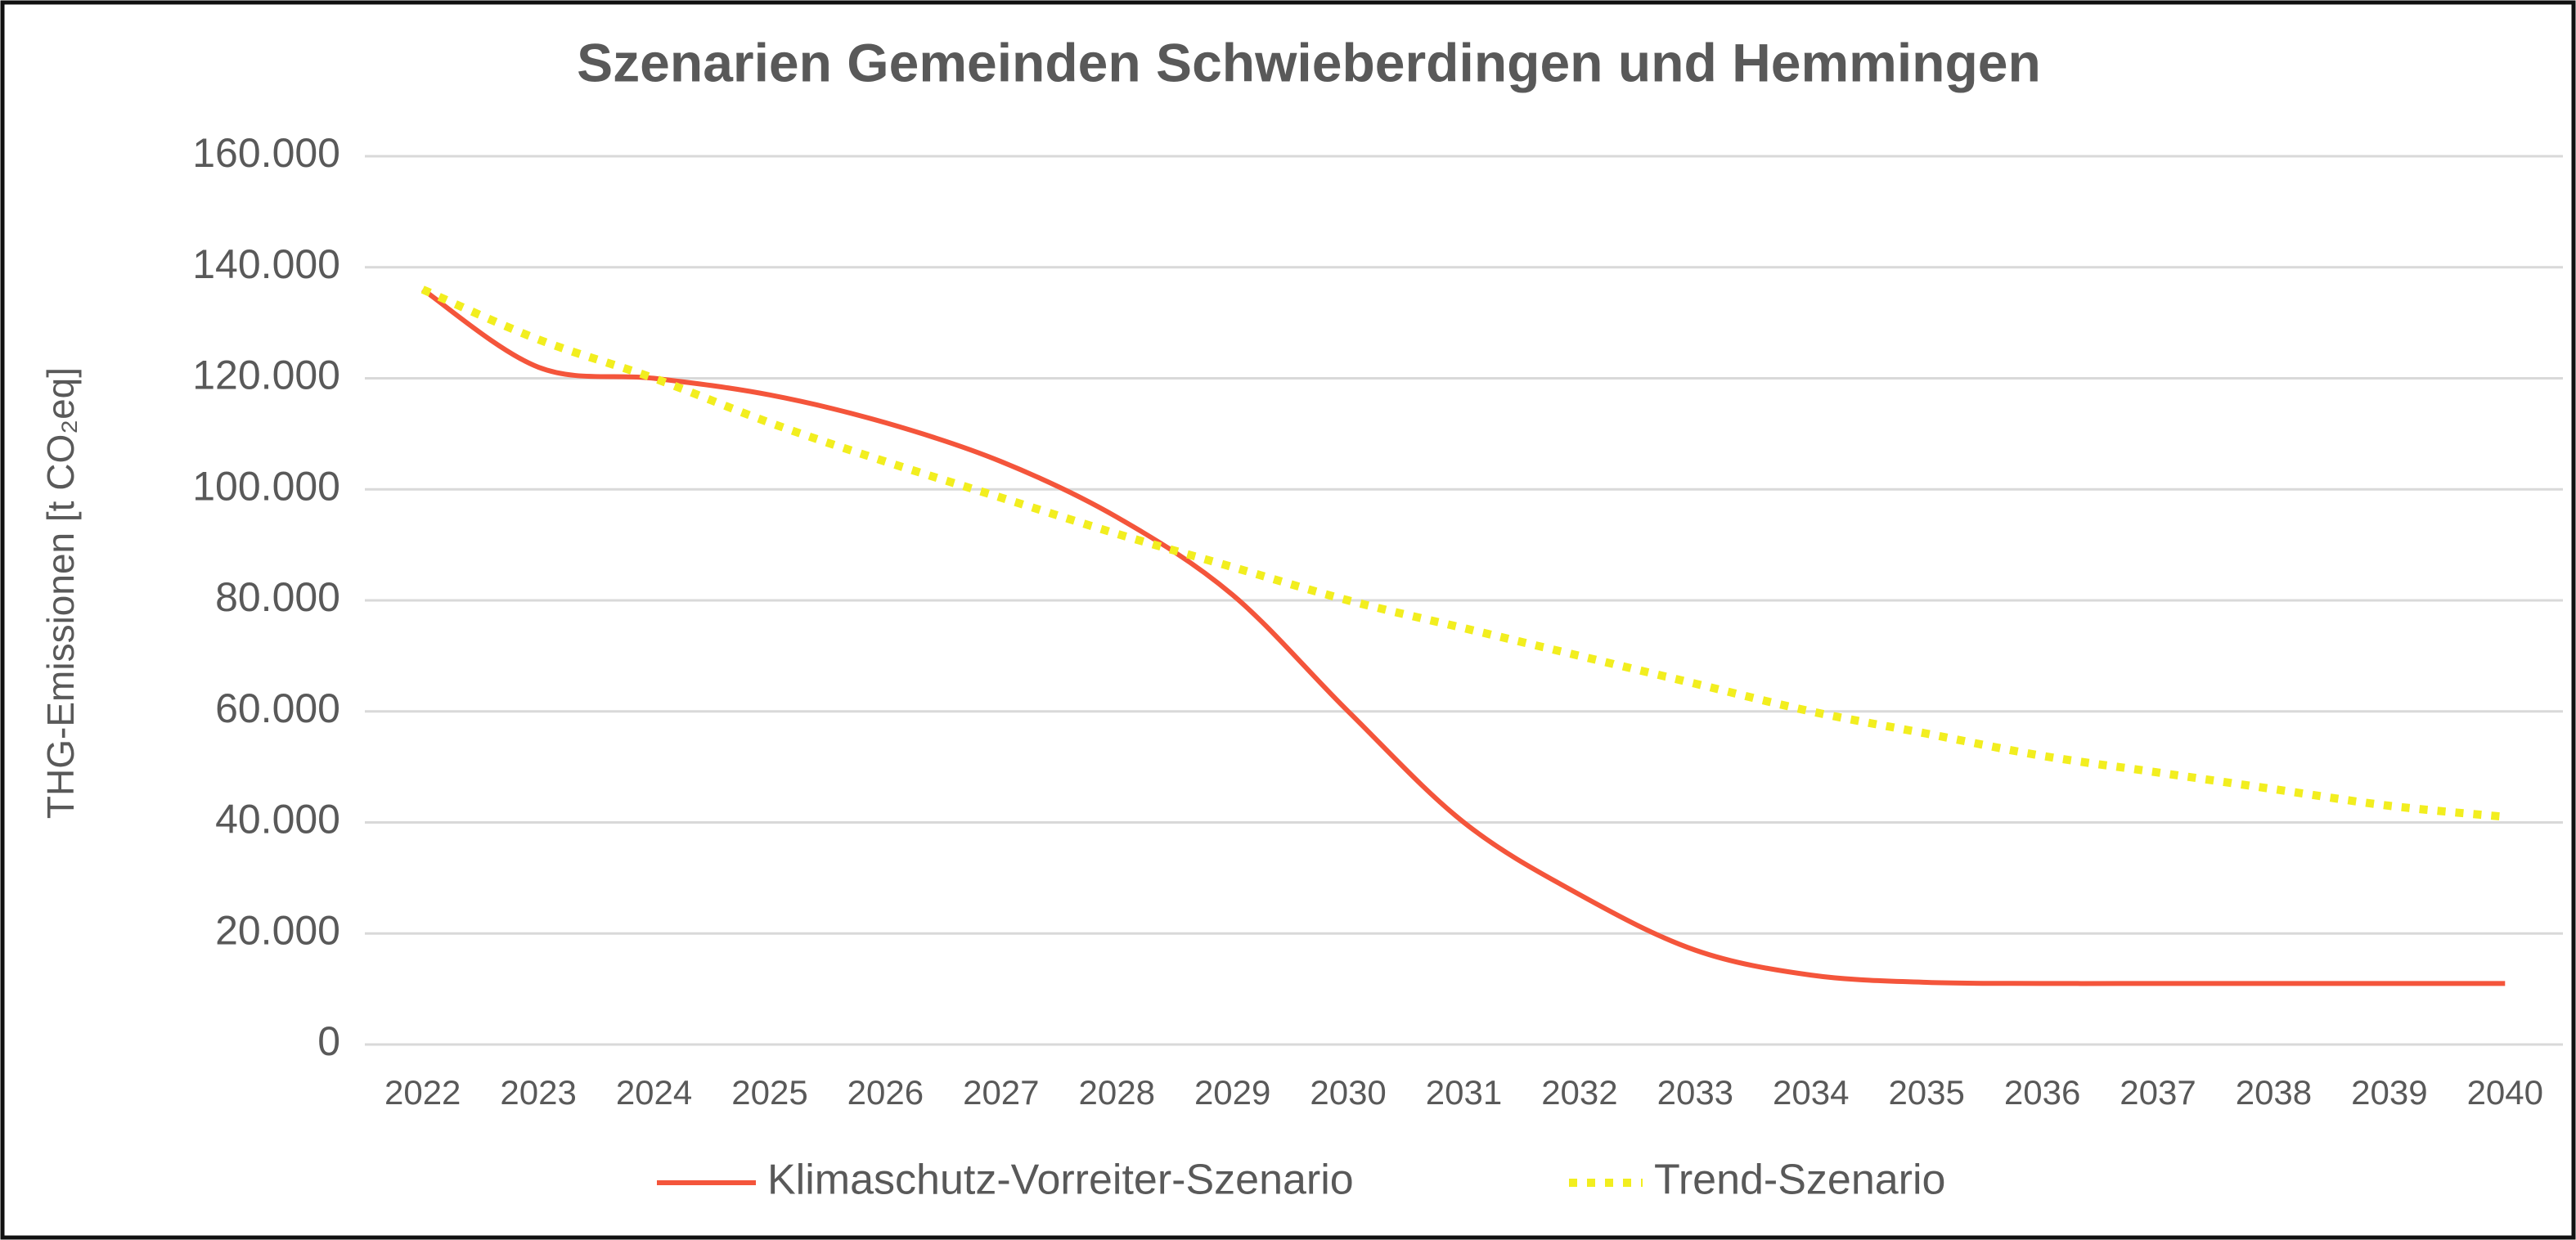 This screenshot has height=1240, width=2576. What do you see at coordinates (1464, 1092) in the screenshot?
I see `x-tick-label: 2031` at bounding box center [1464, 1092].